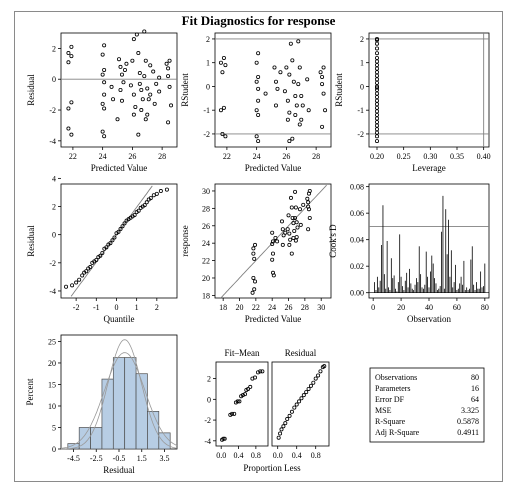 The width and height of the screenshot is (517, 493). What do you see at coordinates (185, 90) in the screenshot?
I see `y-axis-label: RStudent` at bounding box center [185, 90].